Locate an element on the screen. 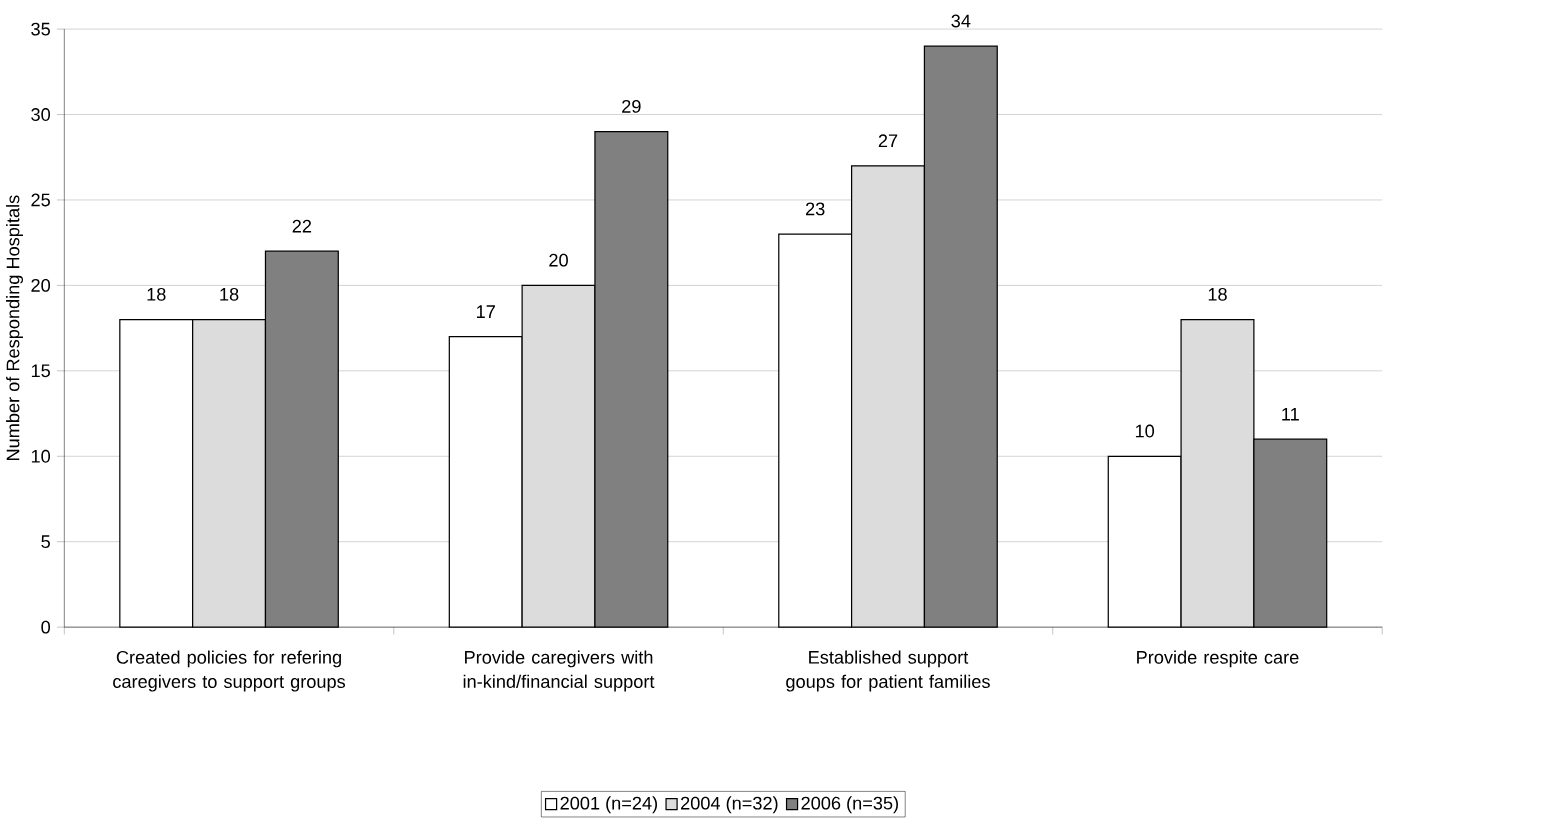 This screenshot has height=836, width=1547. data-label: 27 is located at coordinates (888, 140).